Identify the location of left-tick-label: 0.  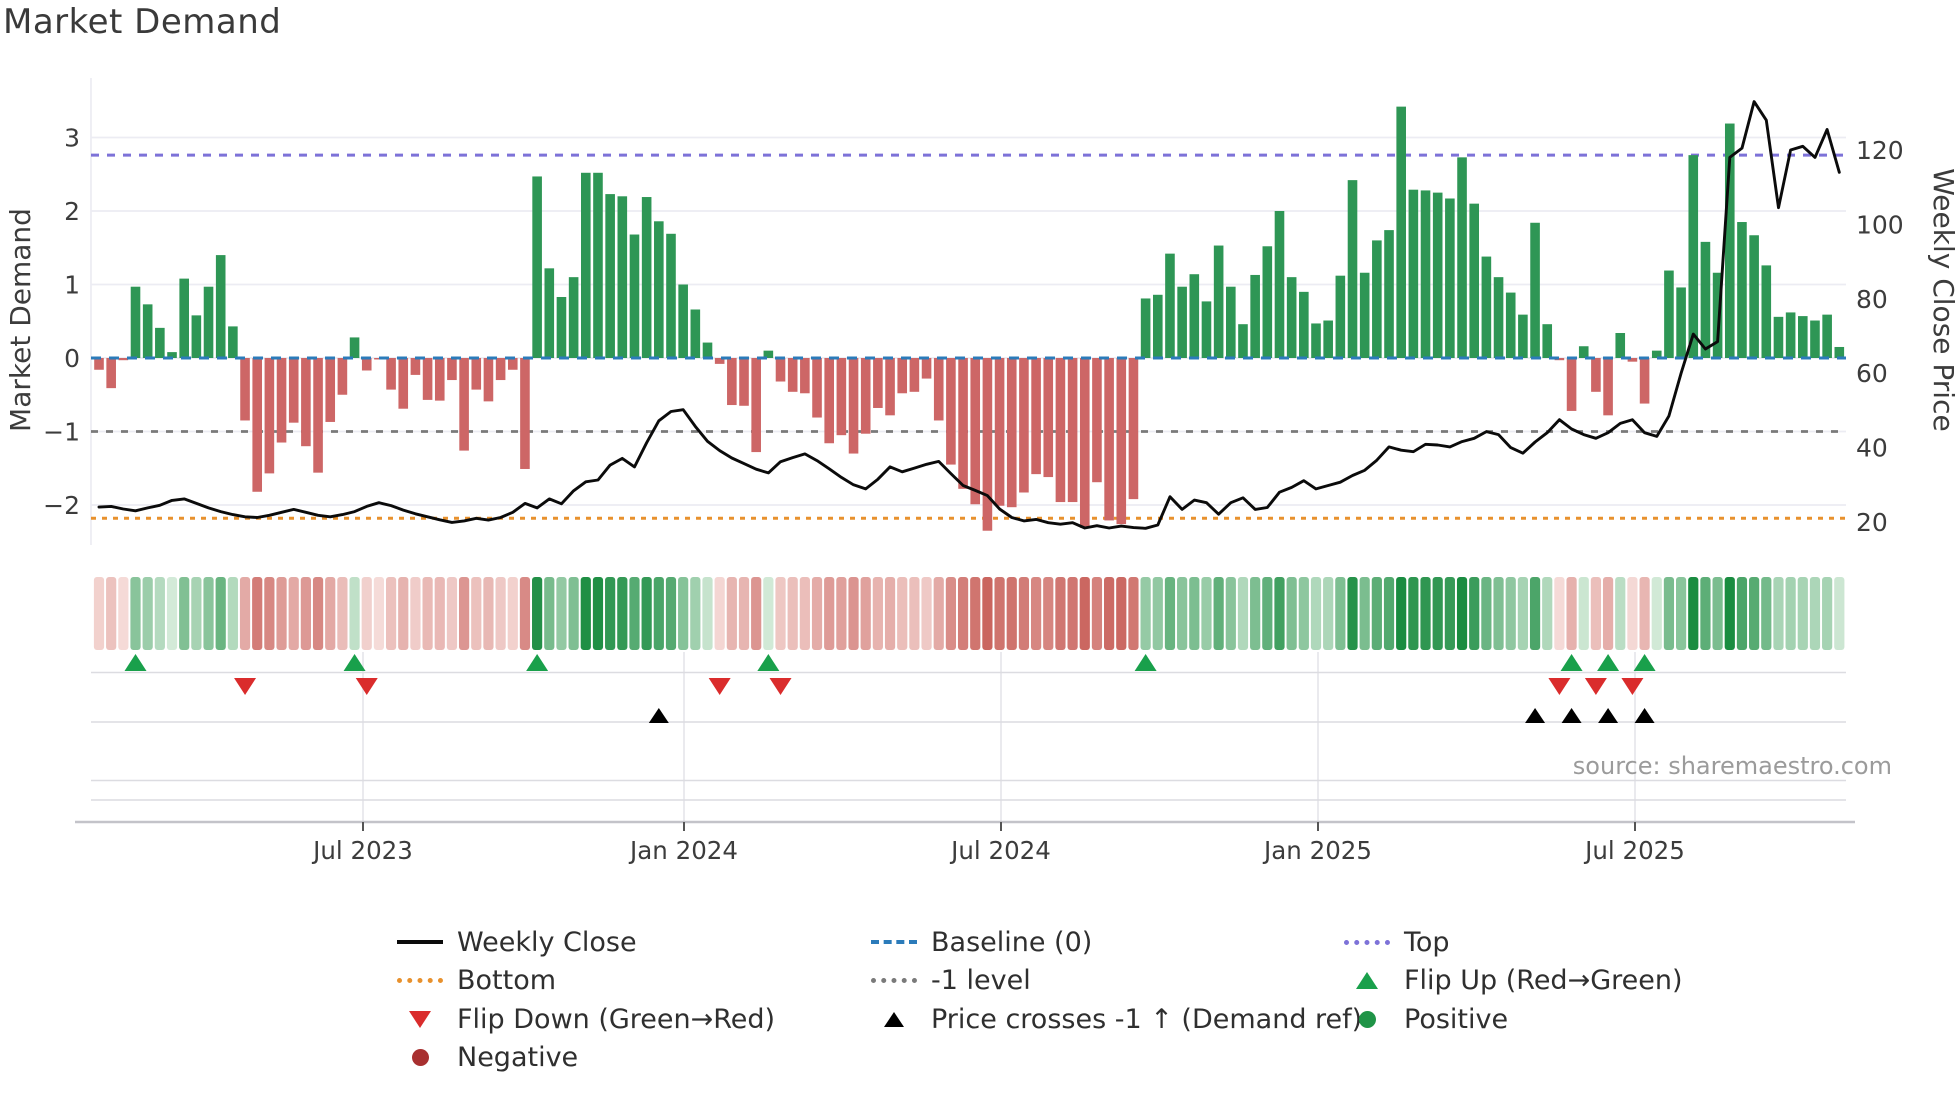
(72, 358).